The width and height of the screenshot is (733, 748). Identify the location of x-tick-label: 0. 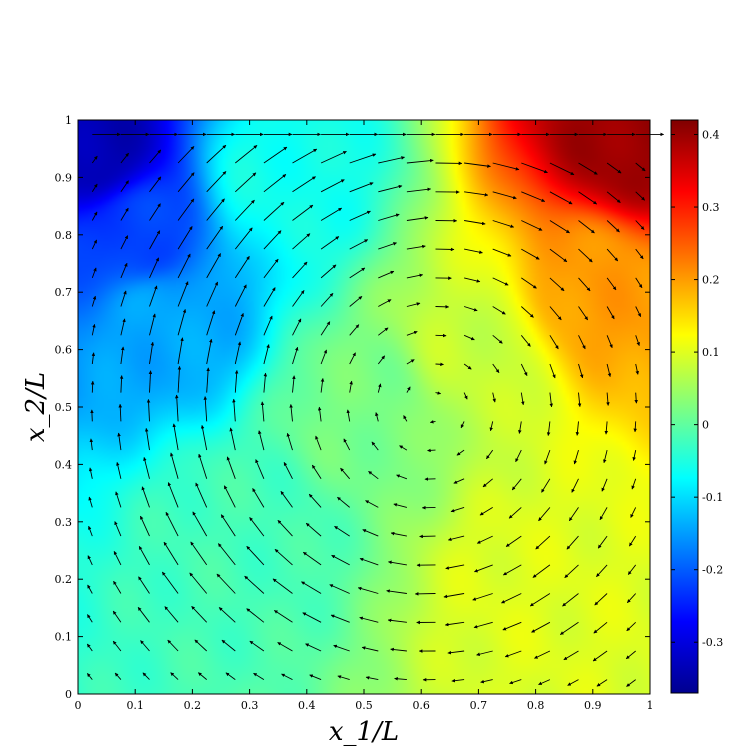
(78, 705).